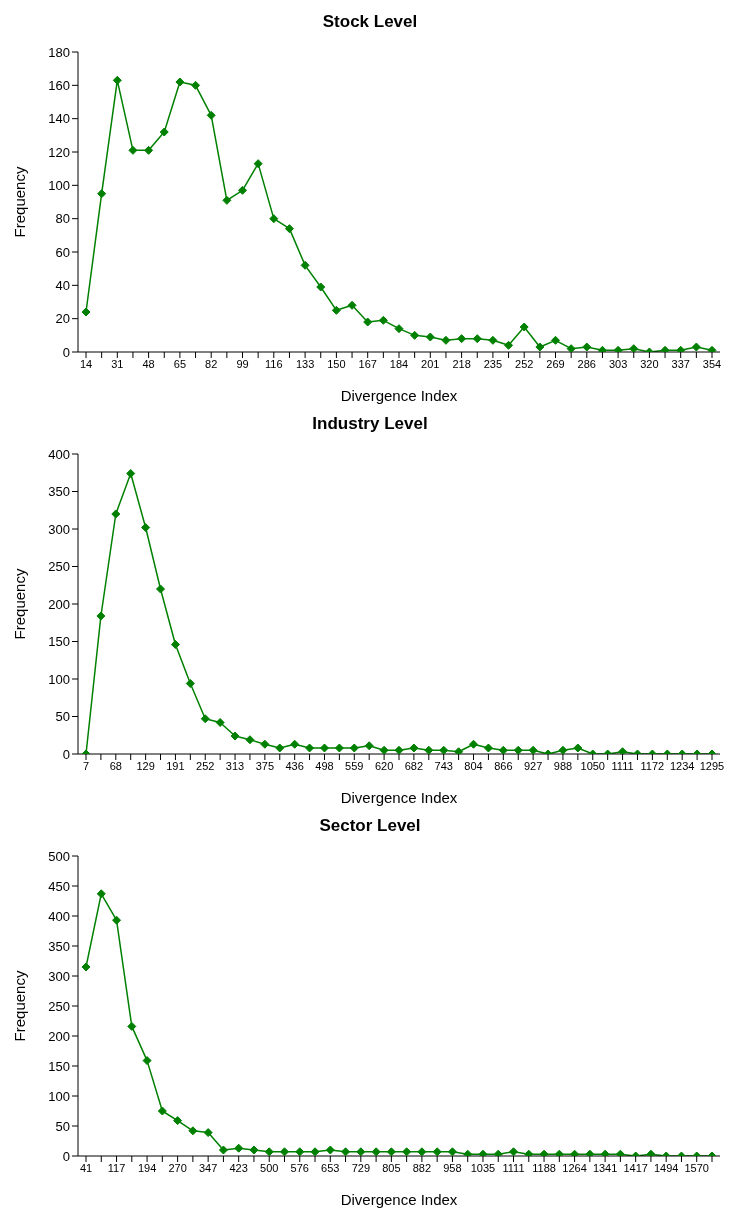 This screenshot has height=1232, width=740. What do you see at coordinates (59, 152) in the screenshot?
I see `y-tick-label: 120` at bounding box center [59, 152].